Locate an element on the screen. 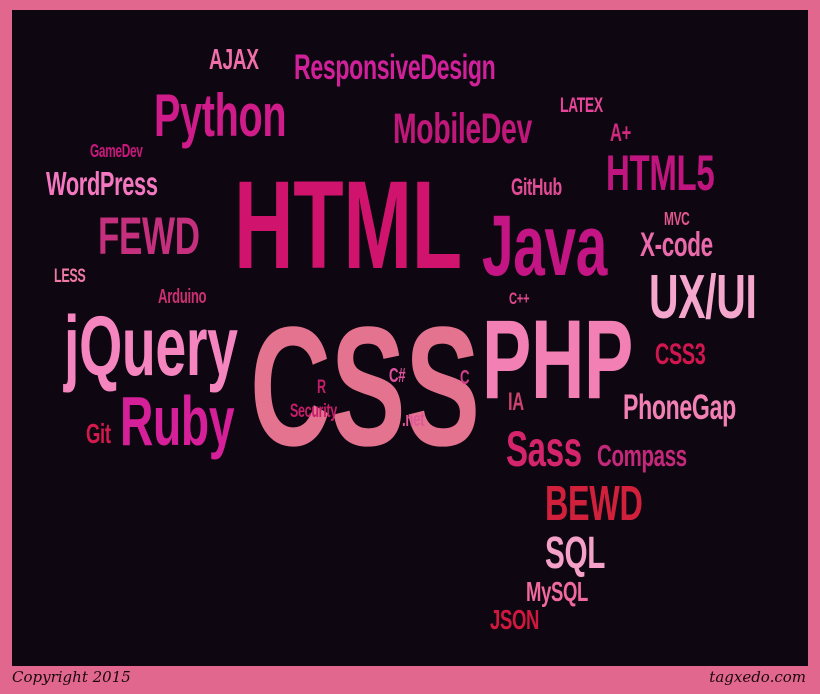  word-gamedev: GameDev is located at coordinates (116, 151).